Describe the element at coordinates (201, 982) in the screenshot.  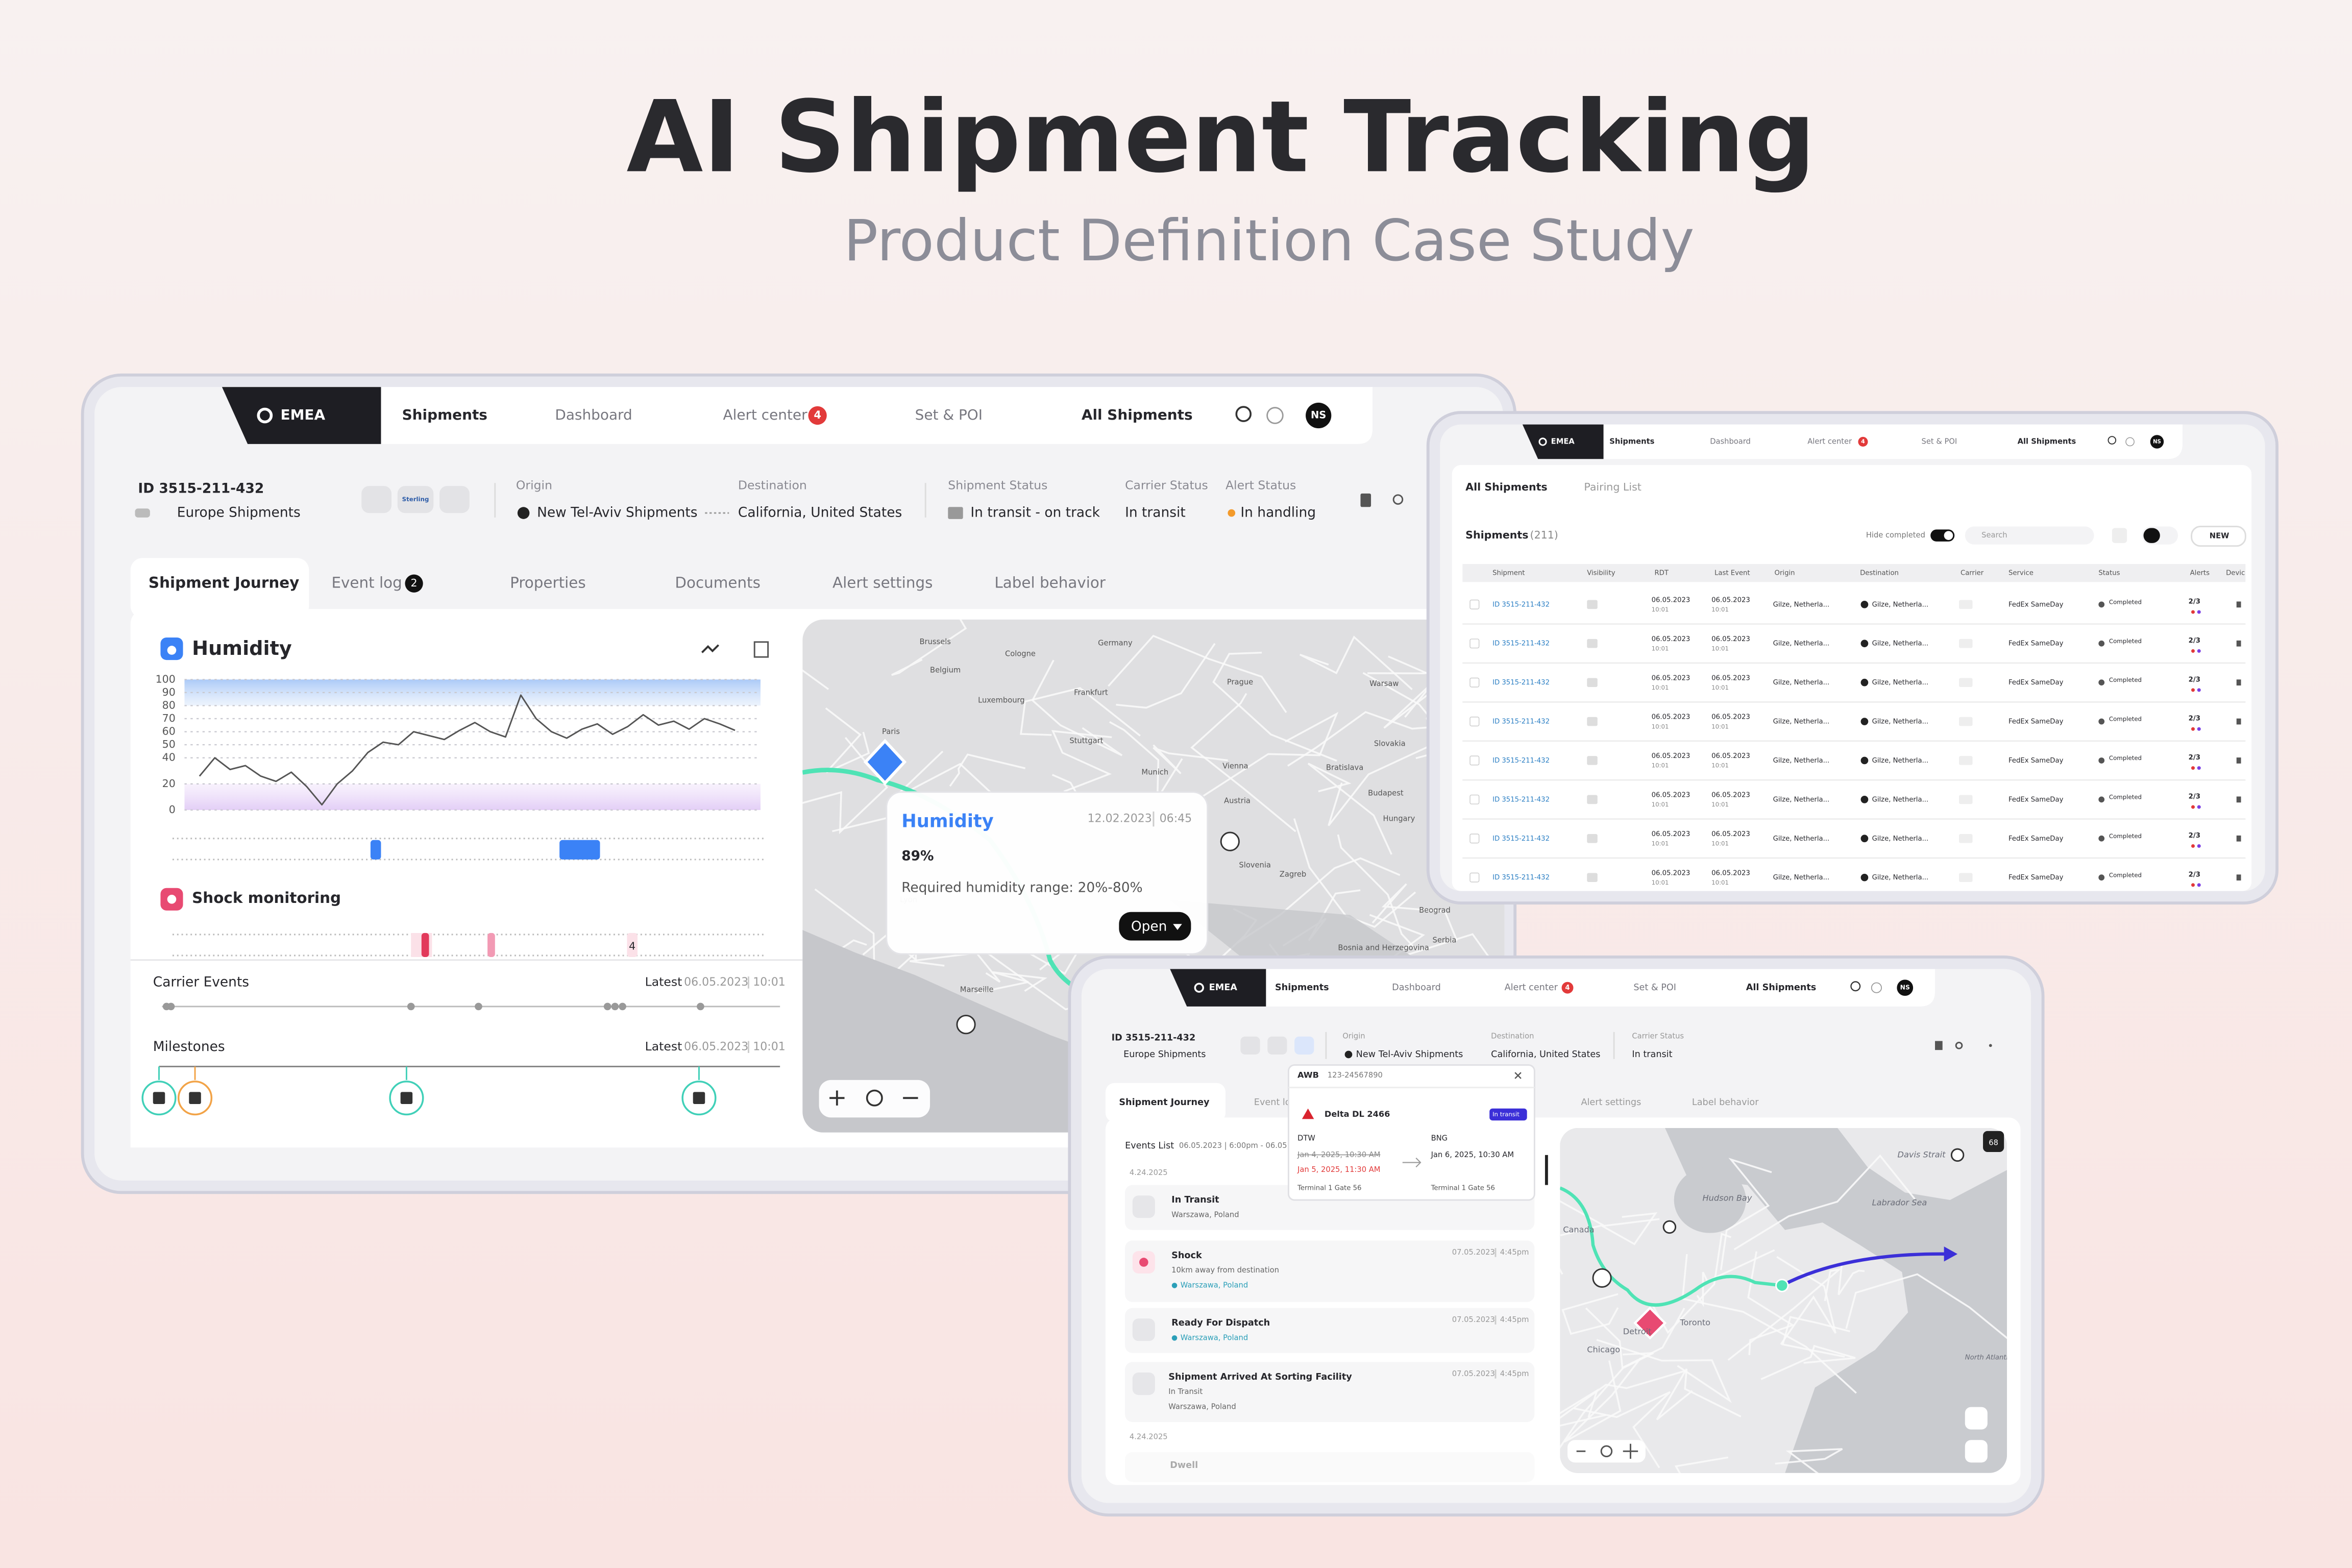
I see `section-title: Carrier Events` at that location.